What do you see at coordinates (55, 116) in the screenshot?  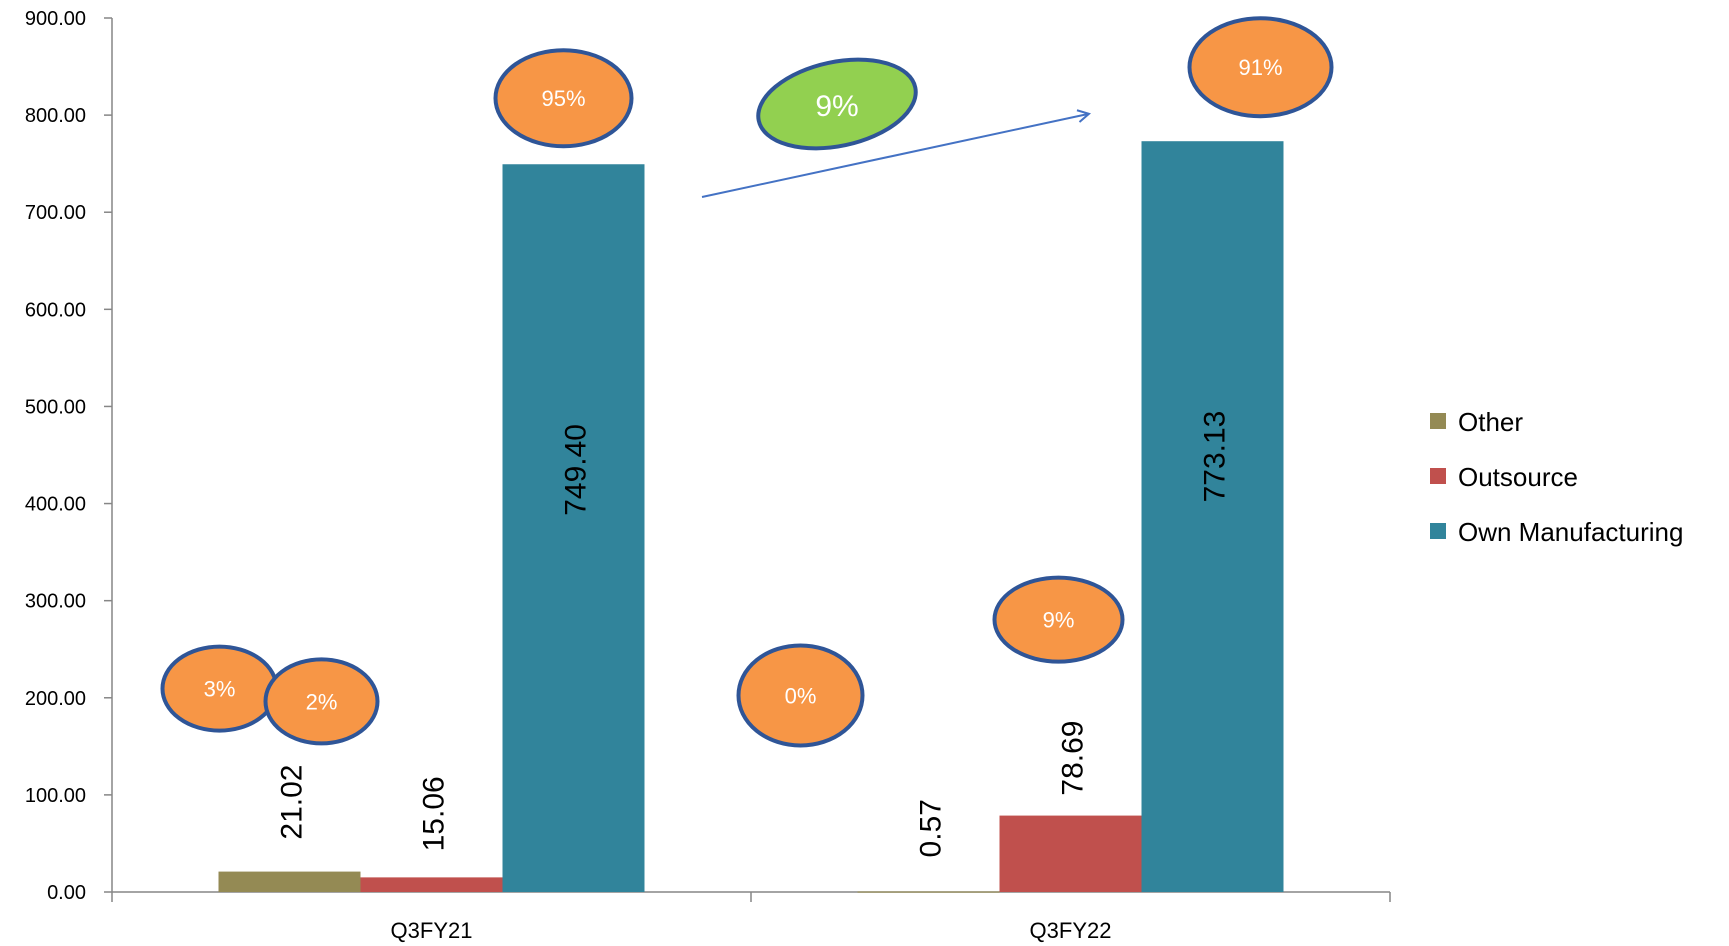 I see `y-tick-label: 800.00` at bounding box center [55, 116].